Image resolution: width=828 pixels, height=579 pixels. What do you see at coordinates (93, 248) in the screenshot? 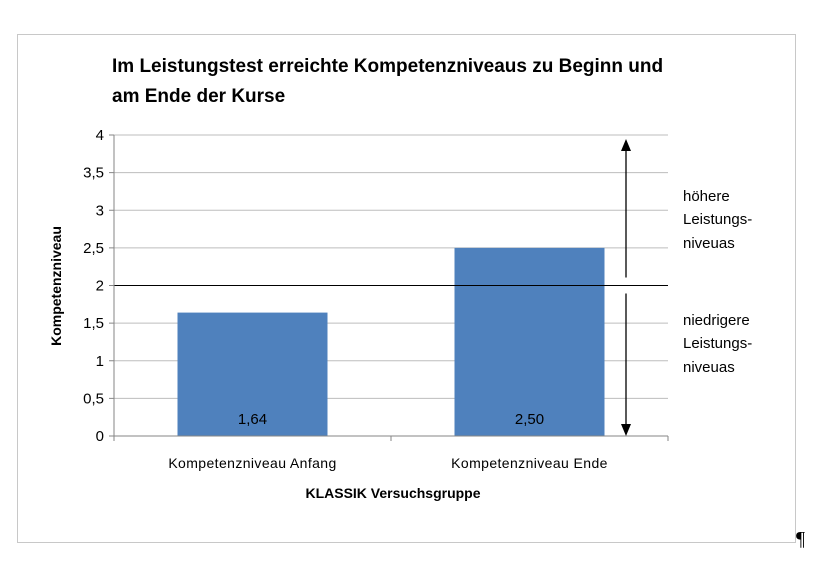
I see `y-tick-label-5: 2,5` at bounding box center [93, 248].